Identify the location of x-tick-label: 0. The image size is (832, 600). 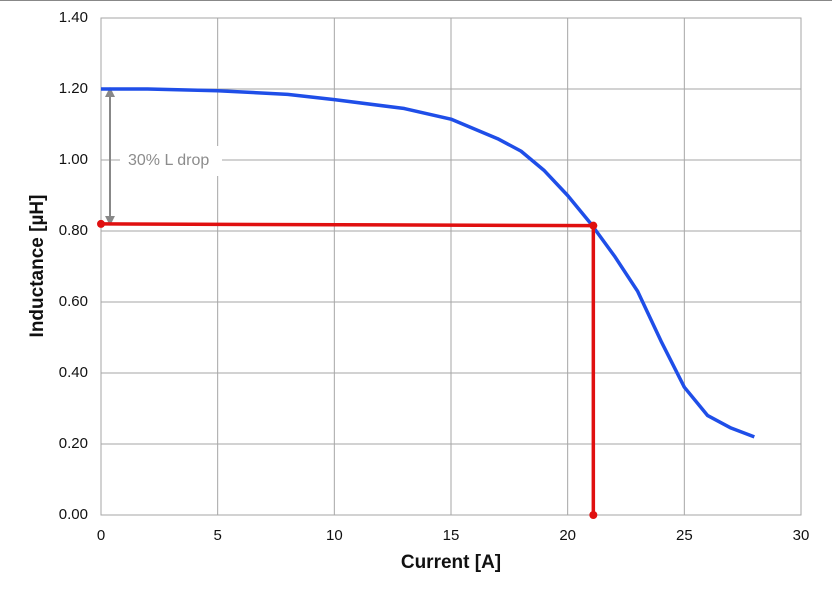
(101, 535).